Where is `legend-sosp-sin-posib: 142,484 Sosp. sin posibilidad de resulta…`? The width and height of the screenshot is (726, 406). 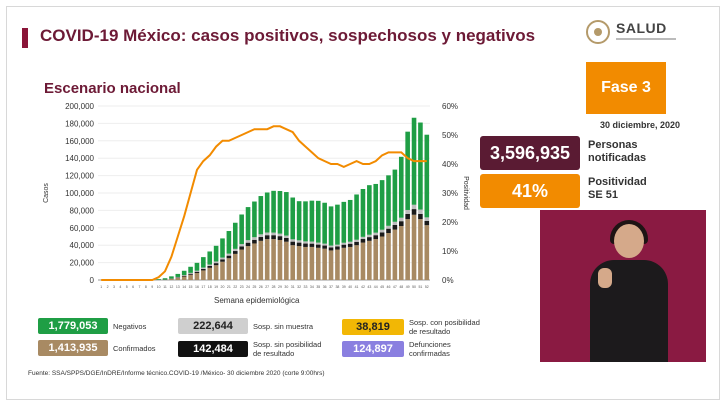
legend-sosp-sin-posib: 142,484 Sosp. sin posibilidad de resulta… is located at coordinates (254, 349).